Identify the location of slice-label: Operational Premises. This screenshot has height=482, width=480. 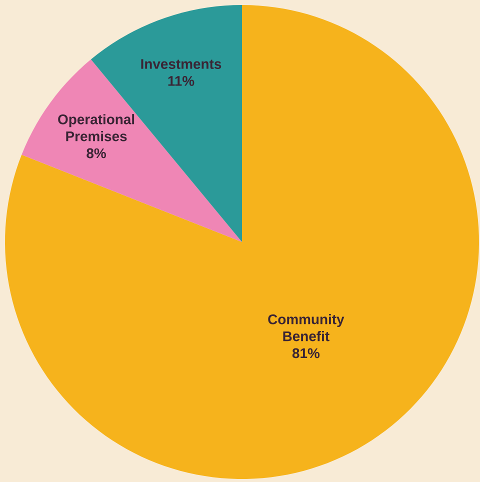
(96, 128).